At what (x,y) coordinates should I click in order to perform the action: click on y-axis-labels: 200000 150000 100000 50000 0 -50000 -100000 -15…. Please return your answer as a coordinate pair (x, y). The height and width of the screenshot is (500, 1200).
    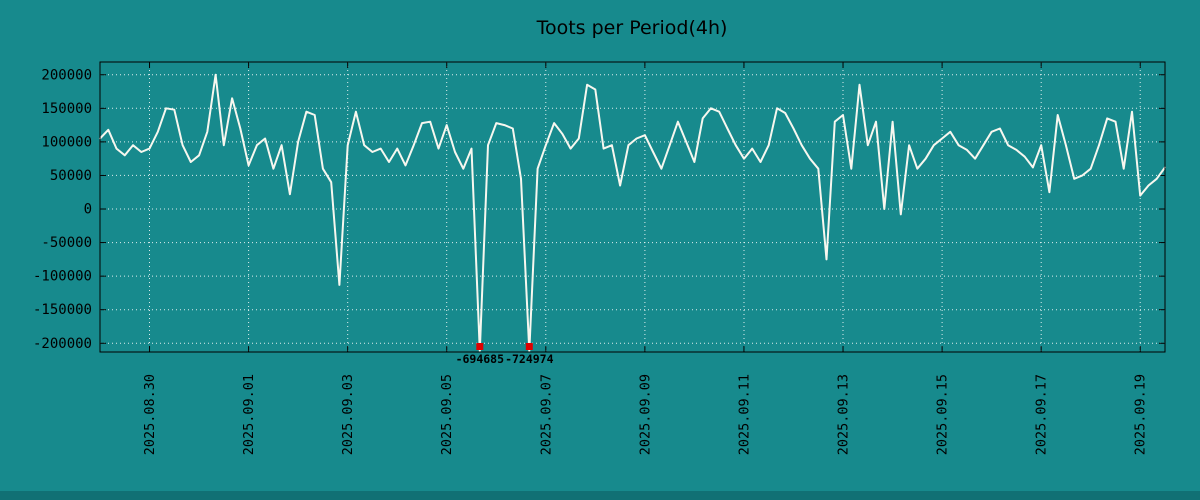
    Looking at the image, I should click on (62, 209).